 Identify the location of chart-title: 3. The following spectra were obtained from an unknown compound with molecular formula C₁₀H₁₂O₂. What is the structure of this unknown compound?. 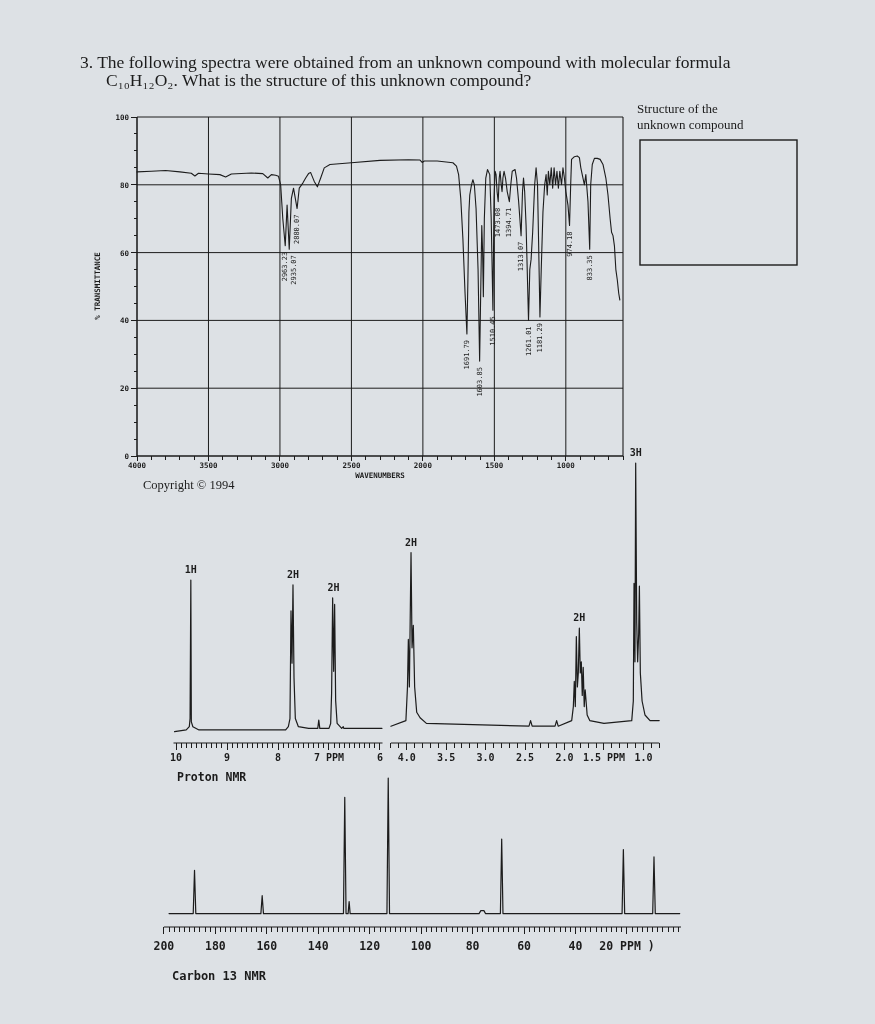
(405, 71).